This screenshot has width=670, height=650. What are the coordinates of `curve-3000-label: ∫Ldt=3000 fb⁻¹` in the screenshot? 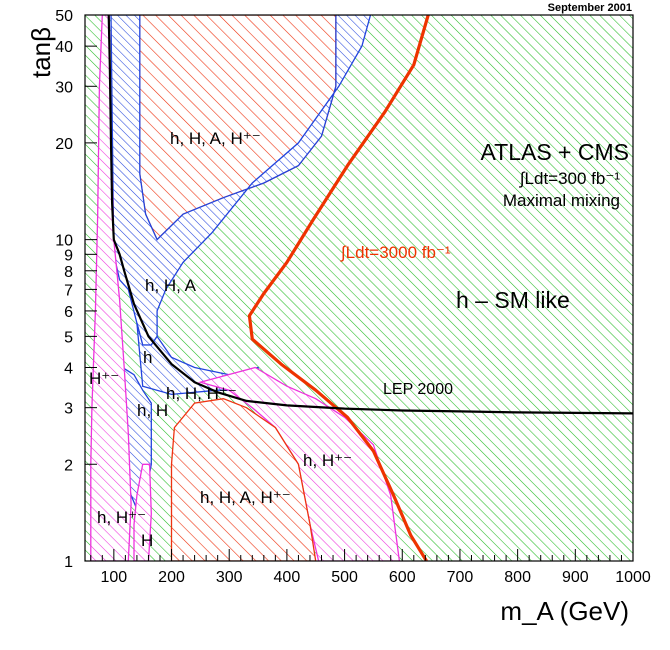 It's located at (395, 252).